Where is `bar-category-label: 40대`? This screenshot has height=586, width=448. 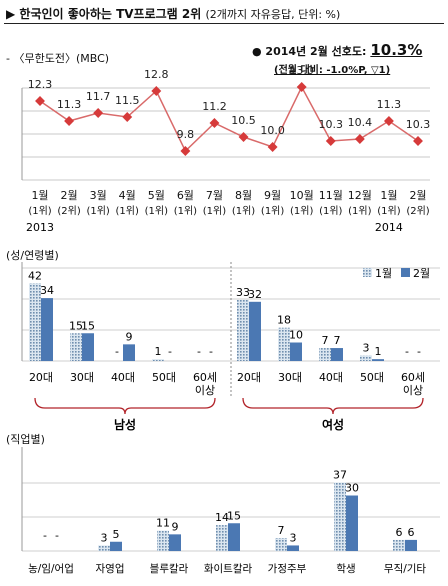
bar-category-label: 40대 is located at coordinates (331, 377).